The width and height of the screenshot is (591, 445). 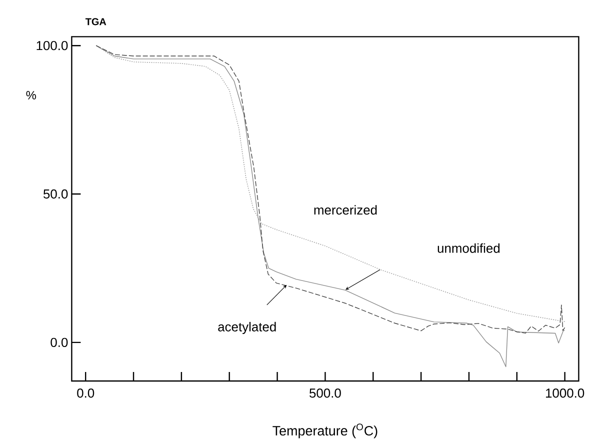 I want to click on y-tick-label: 50.0, so click(x=55, y=194).